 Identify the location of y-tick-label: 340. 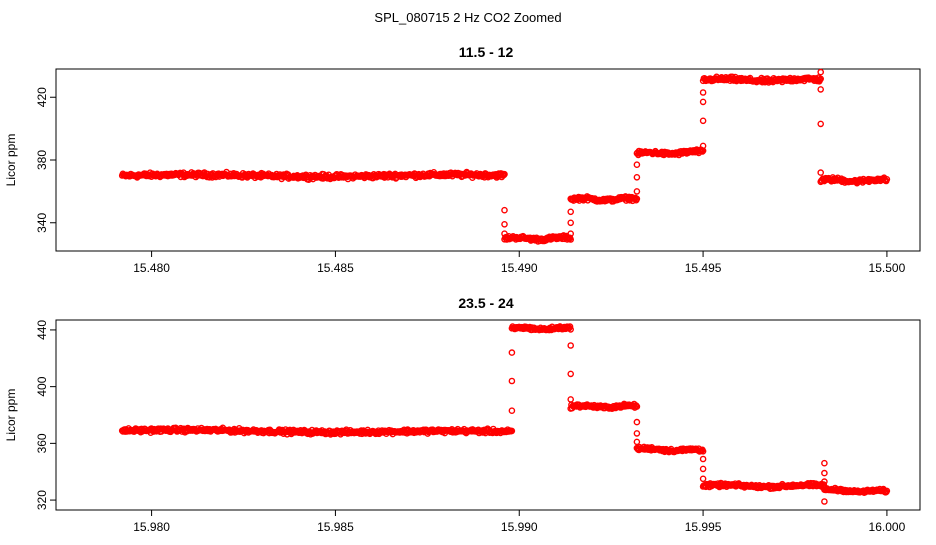
(42, 222).